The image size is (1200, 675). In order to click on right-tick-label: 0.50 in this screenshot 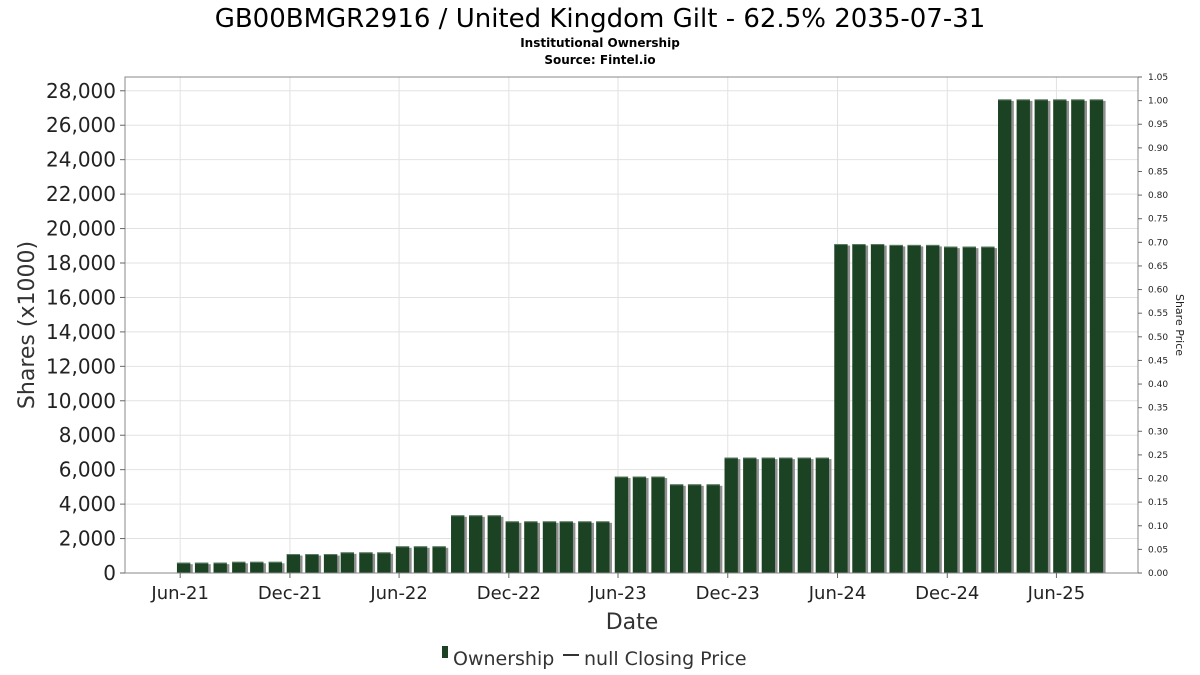, I will do `click(1158, 338)`.